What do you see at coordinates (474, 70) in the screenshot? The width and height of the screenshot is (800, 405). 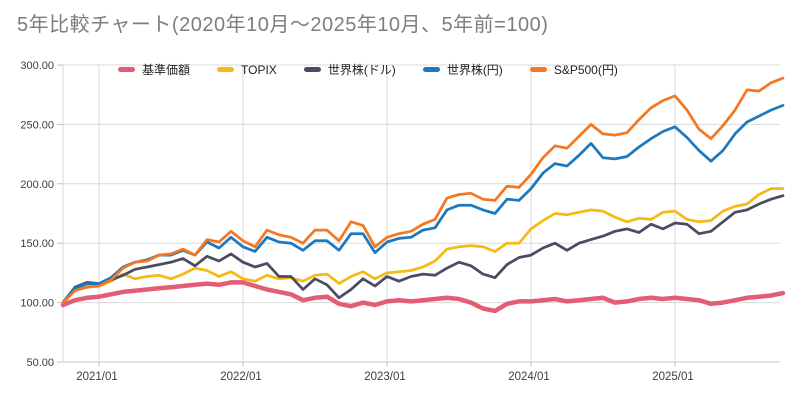 I see `legend-label: 世界株(円)` at bounding box center [474, 70].